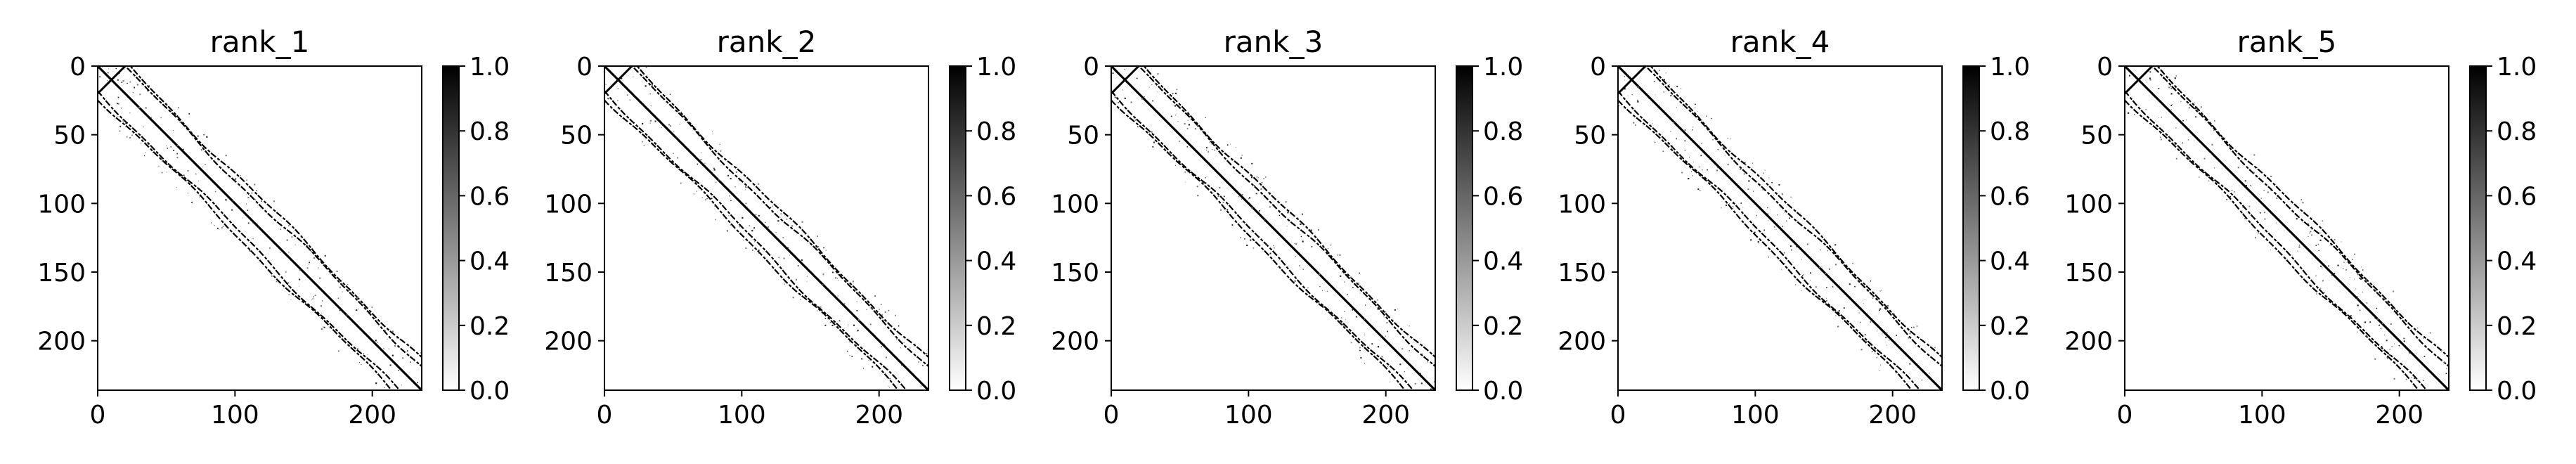 The height and width of the screenshot is (464, 2576). I want to click on y-tick-label: 0, so click(1598, 67).